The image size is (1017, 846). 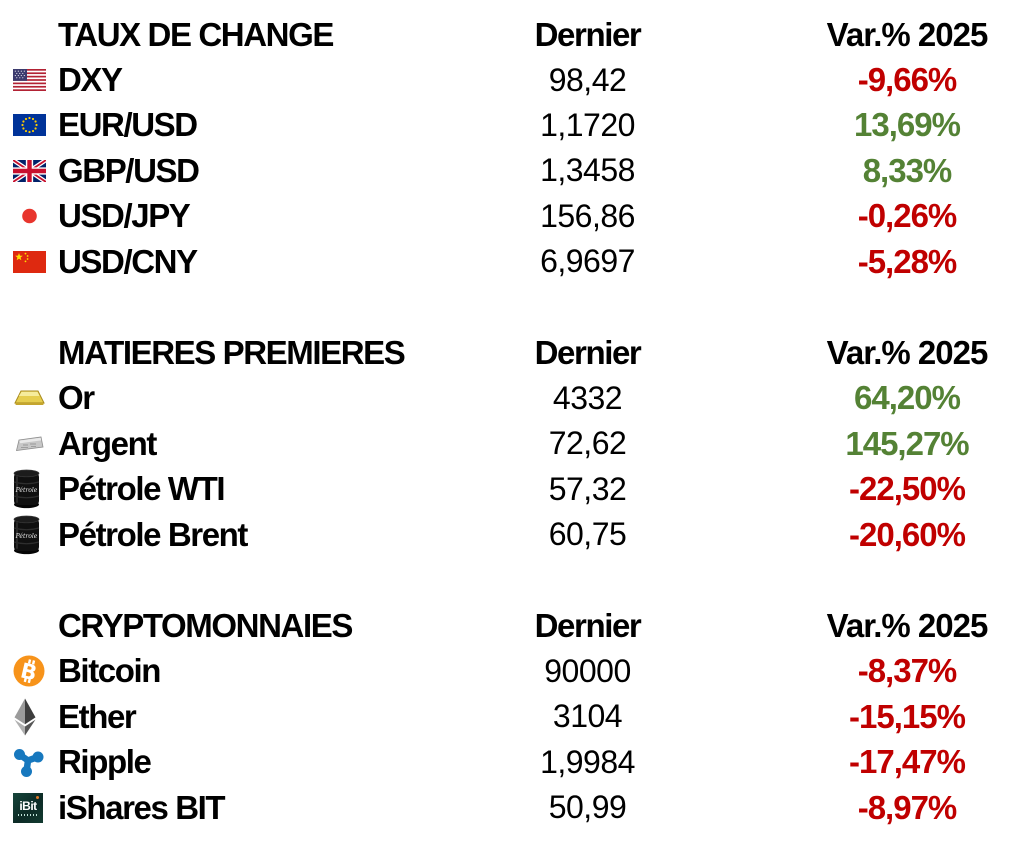 I want to click on last-value: 72,62, so click(x=587, y=443).